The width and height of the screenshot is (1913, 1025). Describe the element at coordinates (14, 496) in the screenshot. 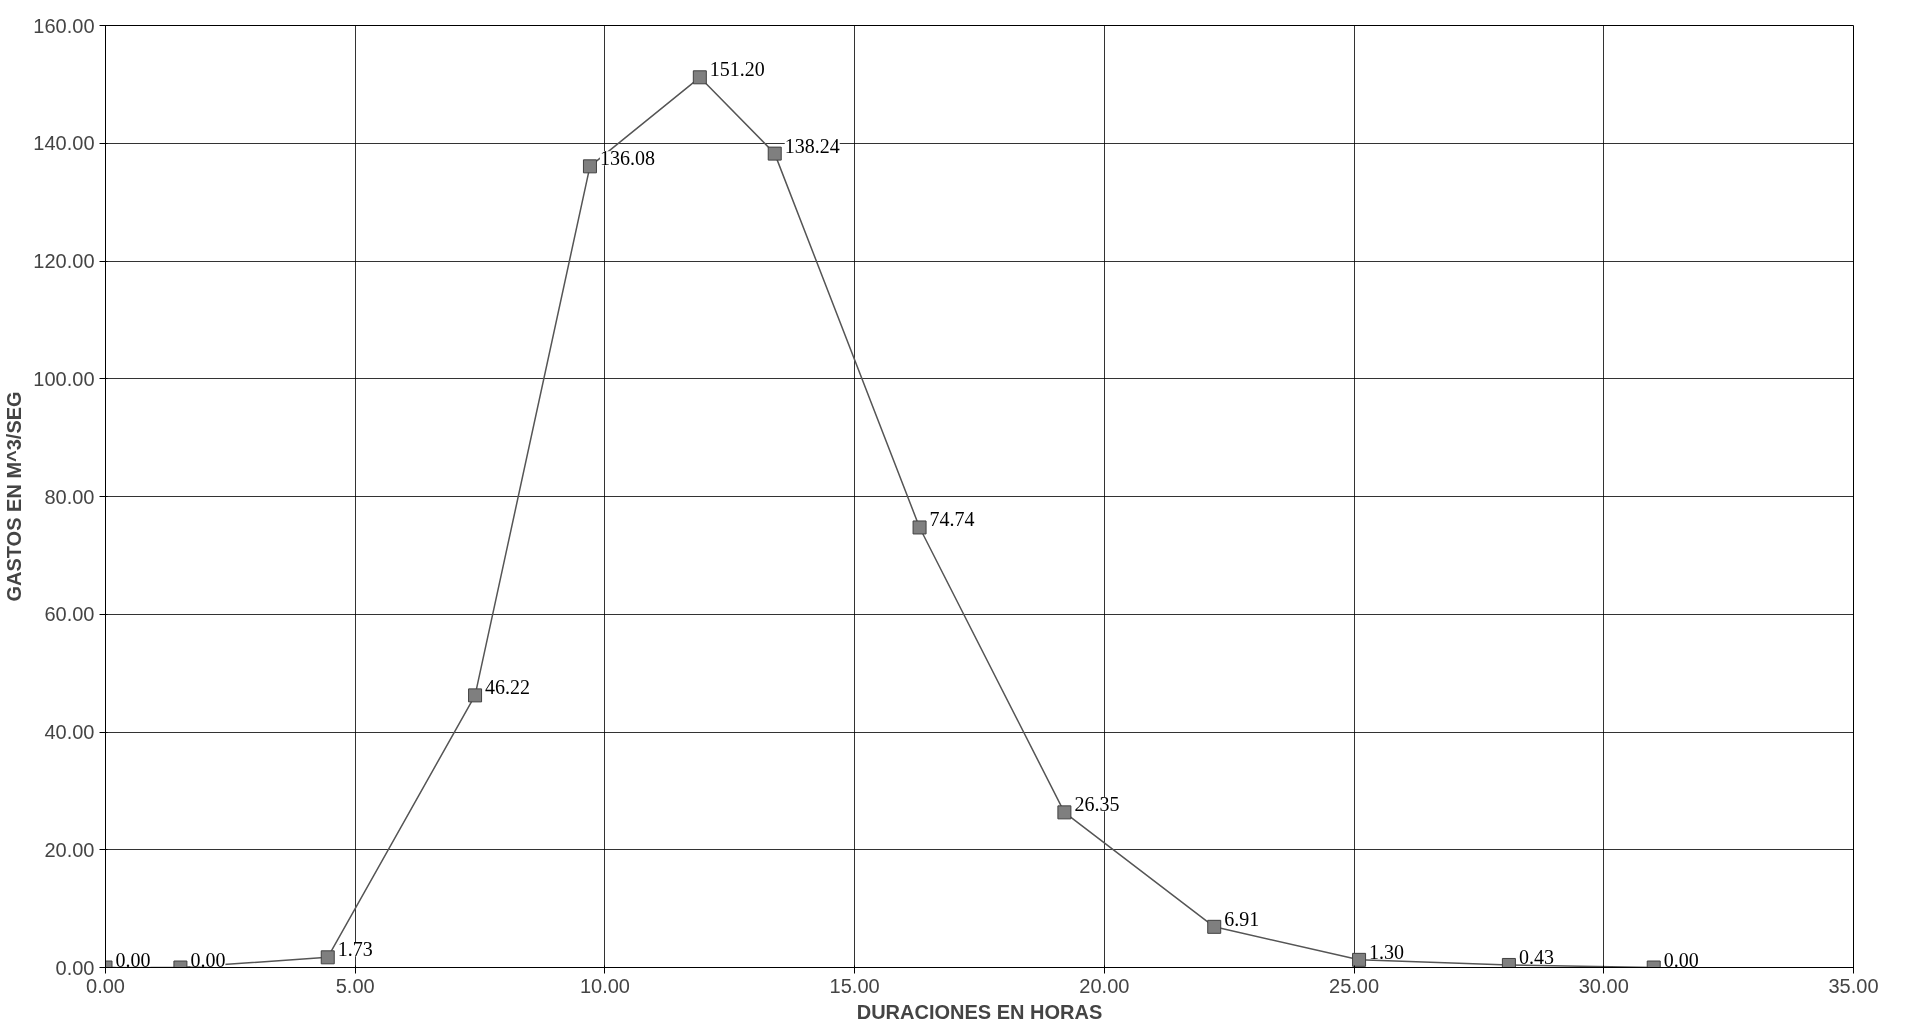

I see `y-axis-title: GASTOS EN M^3/SEG` at that location.